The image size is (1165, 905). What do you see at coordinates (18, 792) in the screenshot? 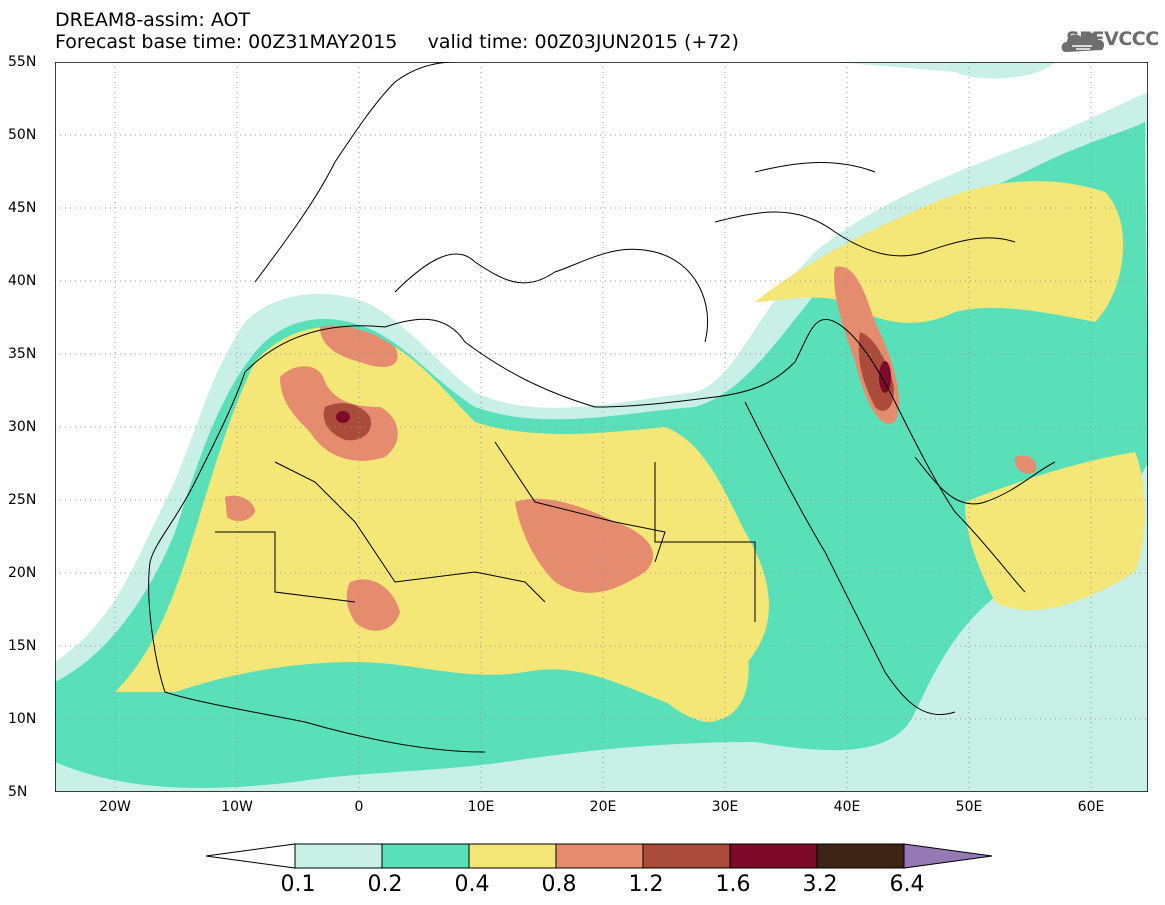
I see `lat-label: 5N` at bounding box center [18, 792].